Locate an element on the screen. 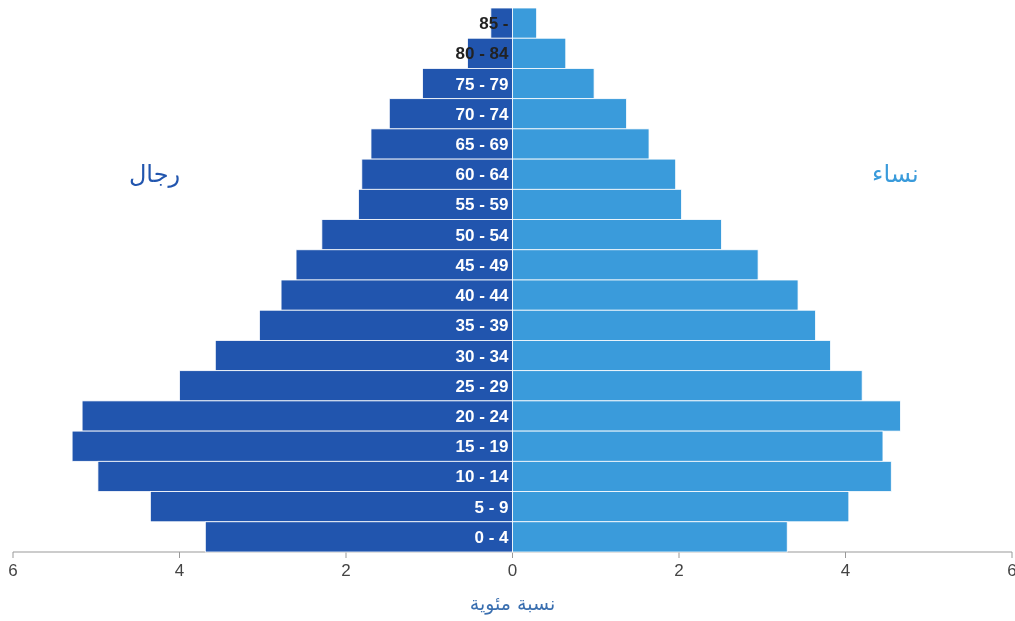 This screenshot has height=621, width=1015. y-tick-label: 5 - 9 is located at coordinates (491, 507).